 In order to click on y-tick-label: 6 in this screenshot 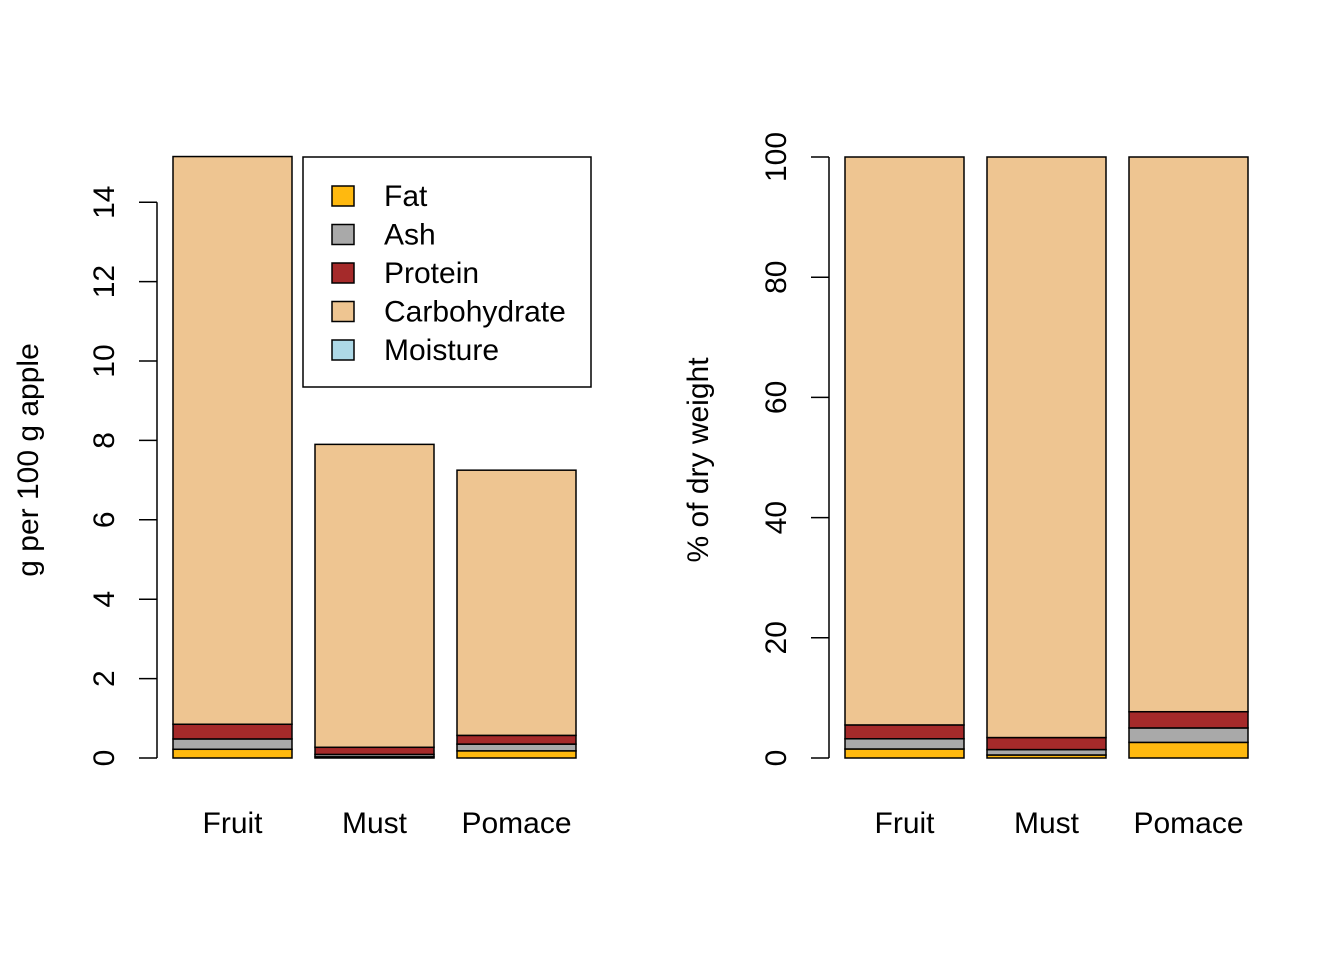, I will do `click(104, 519)`.